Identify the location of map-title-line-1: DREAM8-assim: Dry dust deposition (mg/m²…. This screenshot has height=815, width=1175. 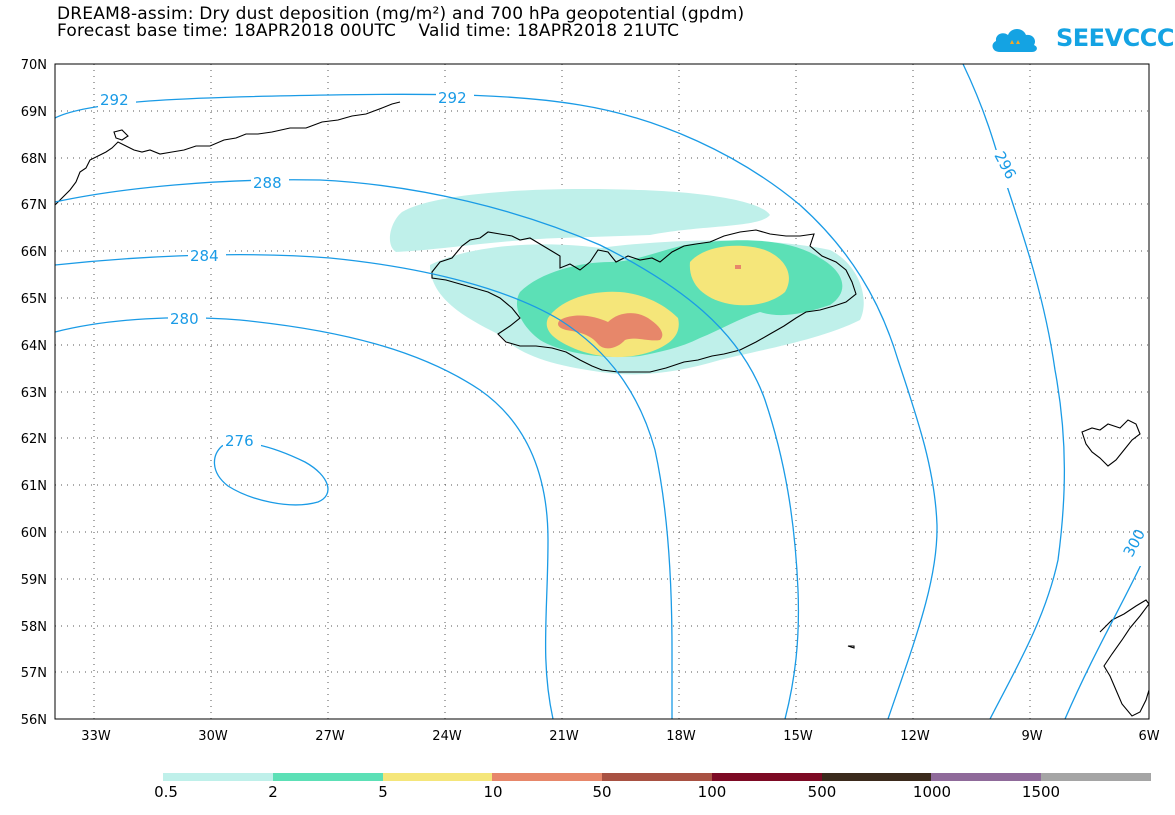
(401, 14).